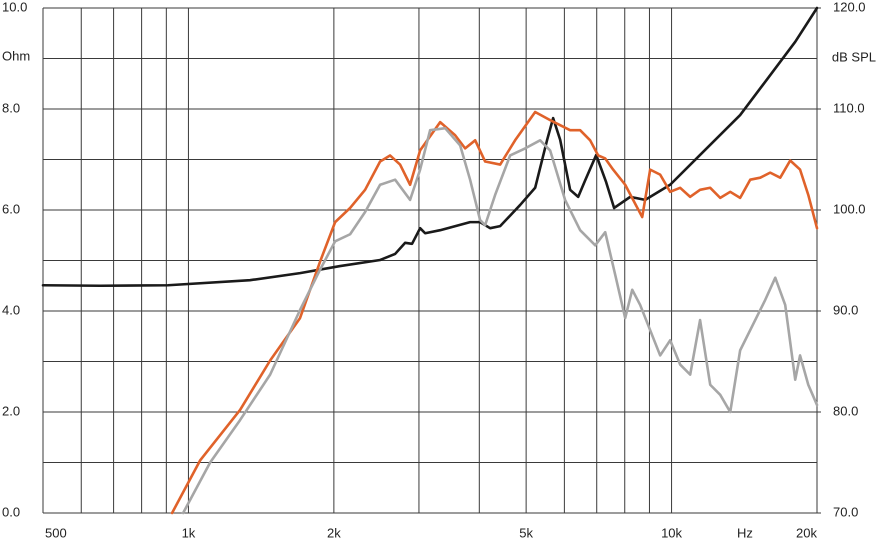 The width and height of the screenshot is (880, 544). I want to click on y2-tick-label: 80.0, so click(845, 410).